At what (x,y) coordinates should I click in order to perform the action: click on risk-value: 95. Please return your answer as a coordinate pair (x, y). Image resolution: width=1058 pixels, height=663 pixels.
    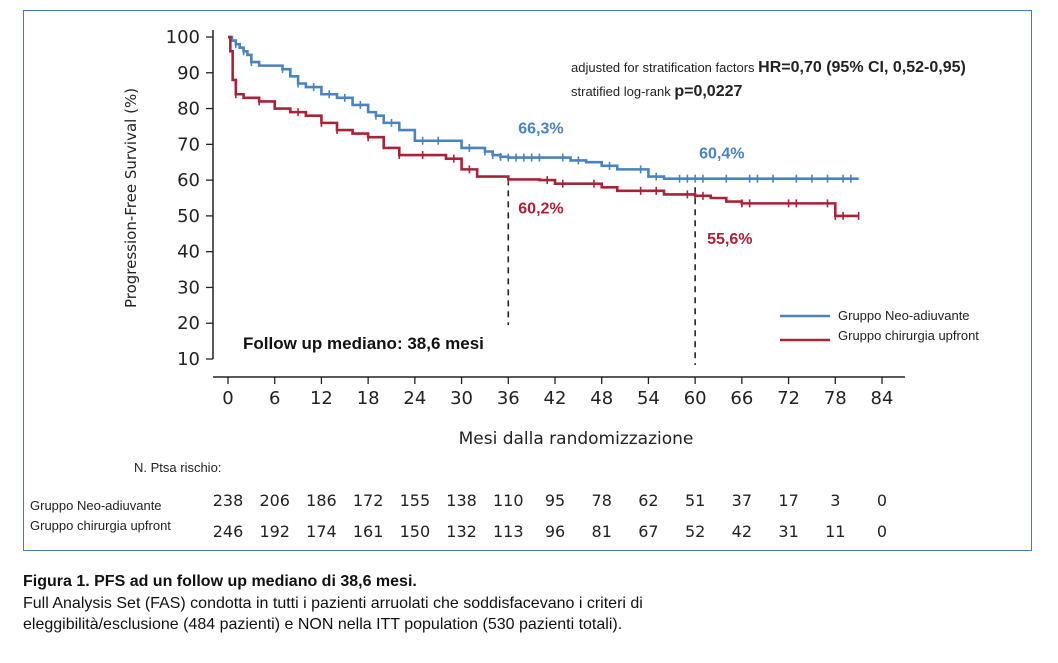
    Looking at the image, I should click on (555, 500).